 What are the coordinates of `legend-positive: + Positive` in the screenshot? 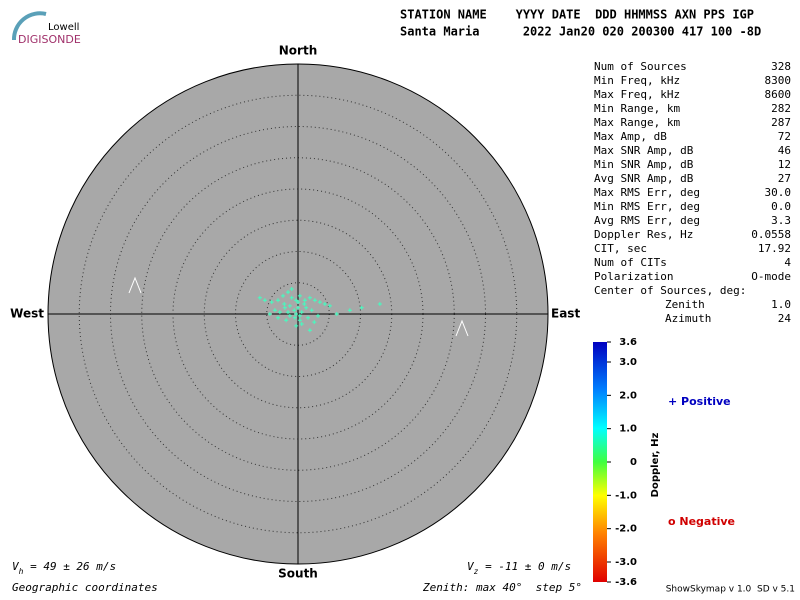 It's located at (699, 401).